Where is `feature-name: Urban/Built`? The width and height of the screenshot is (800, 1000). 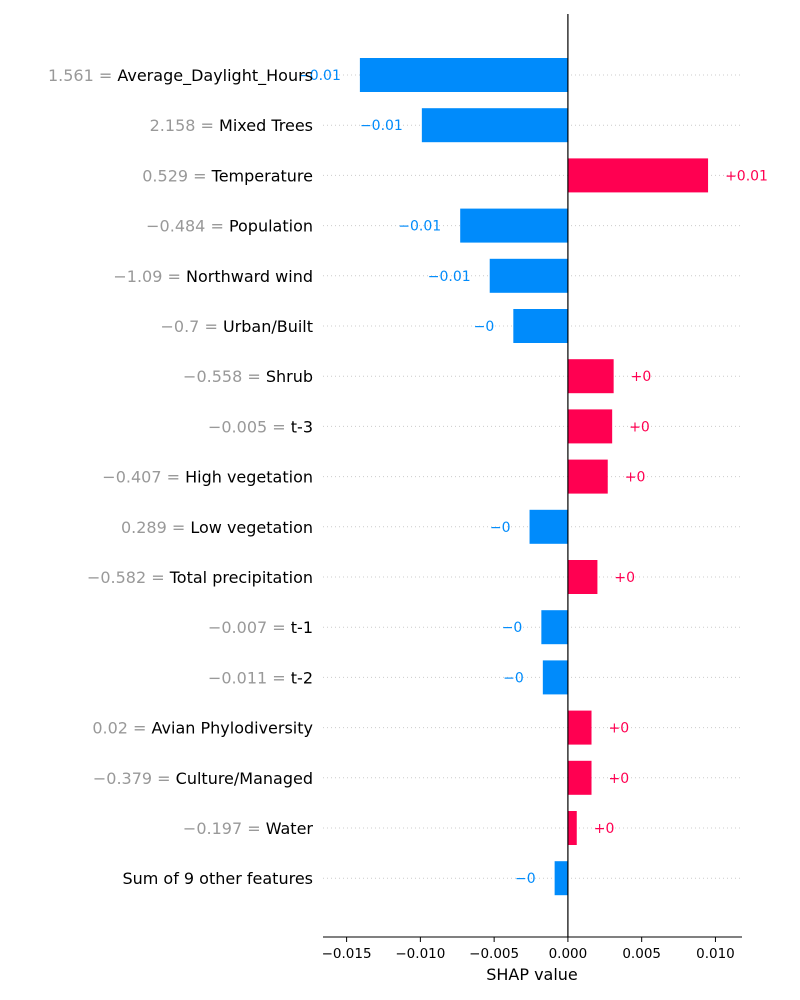 feature-name: Urban/Built is located at coordinates (268, 326).